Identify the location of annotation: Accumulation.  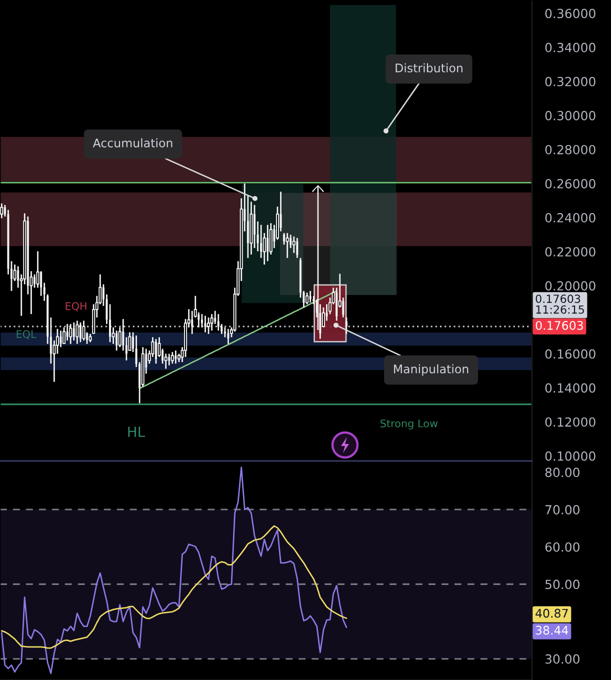
(132, 143).